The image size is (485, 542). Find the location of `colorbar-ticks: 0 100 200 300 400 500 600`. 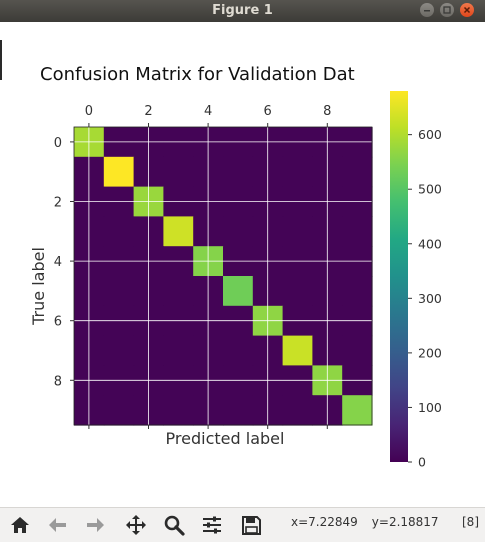

colorbar-ticks: 0 100 200 300 400 500 600 is located at coordinates (425, 298).